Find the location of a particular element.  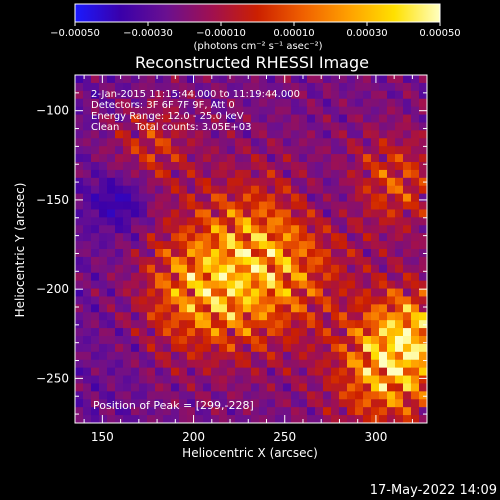

x-tick-label: 300 is located at coordinates (375, 437).